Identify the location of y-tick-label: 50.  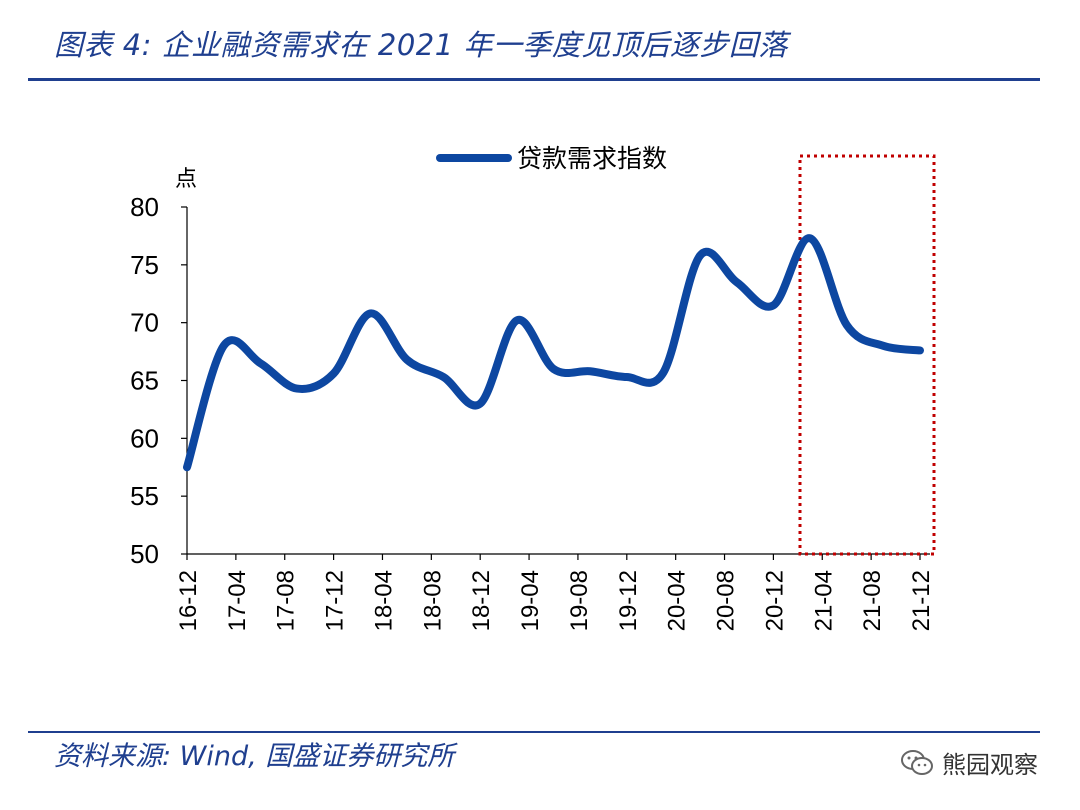
(144, 554).